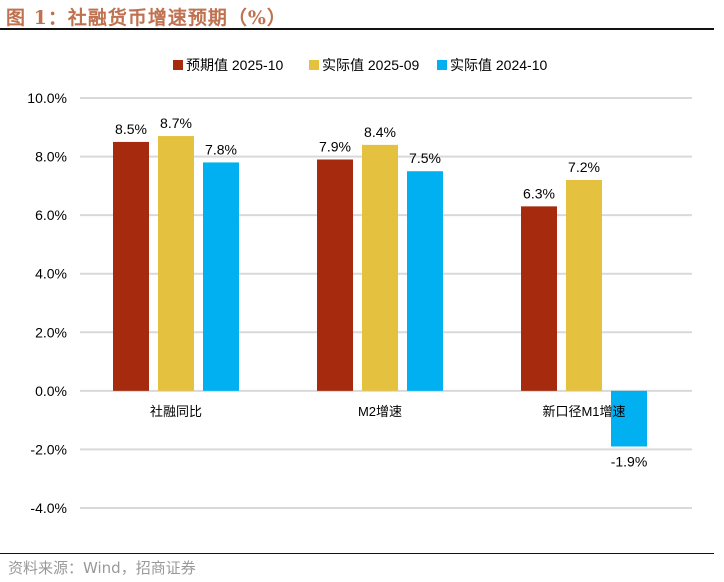  I want to click on y-tick-label: 6.0%, so click(51, 215).